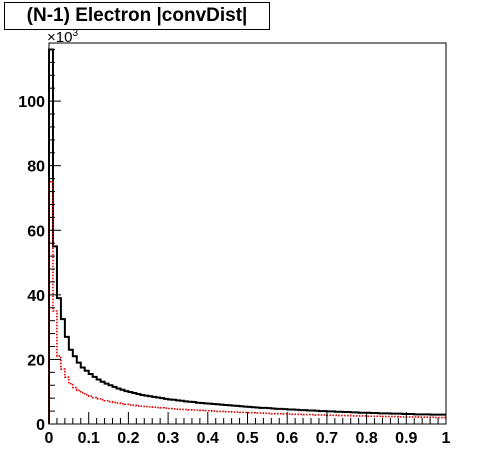 Image resolution: width=496 pixels, height=472 pixels. I want to click on x-tick-label: 0.6, so click(287, 438).